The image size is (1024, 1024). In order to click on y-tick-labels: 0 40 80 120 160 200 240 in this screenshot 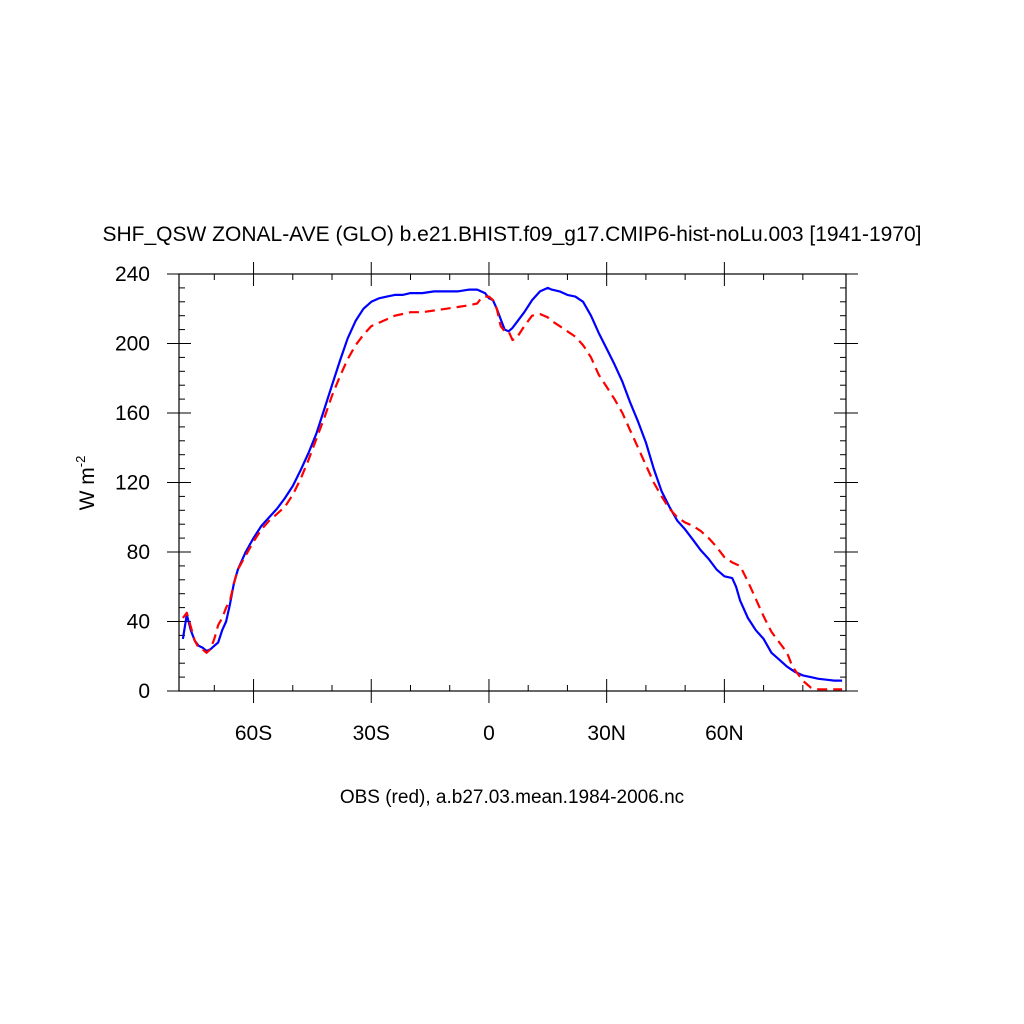, I will do `click(132, 483)`.